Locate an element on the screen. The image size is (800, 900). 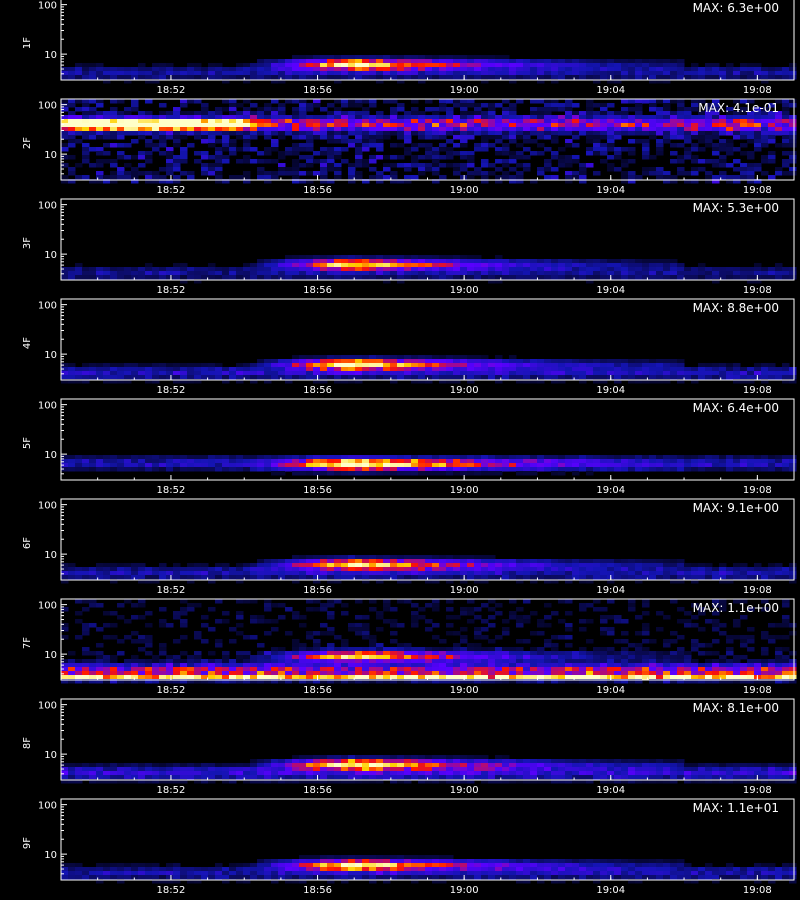
y-tick-label: 10 is located at coordinates (50, 555).